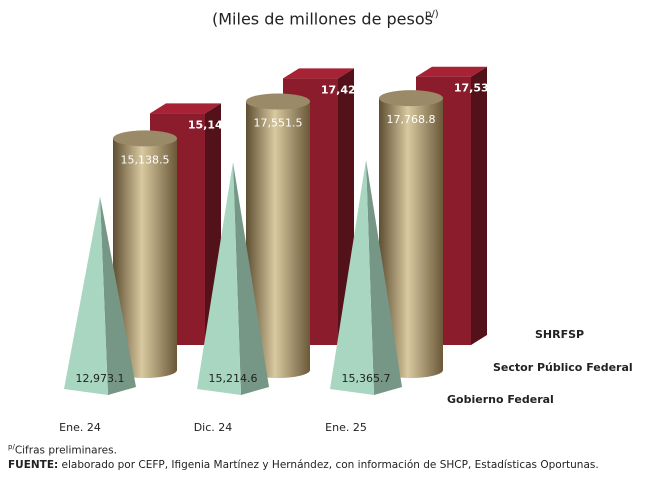 The width and height of the screenshot is (655, 485). I want to click on value-label: 12,973.1, so click(100, 378).